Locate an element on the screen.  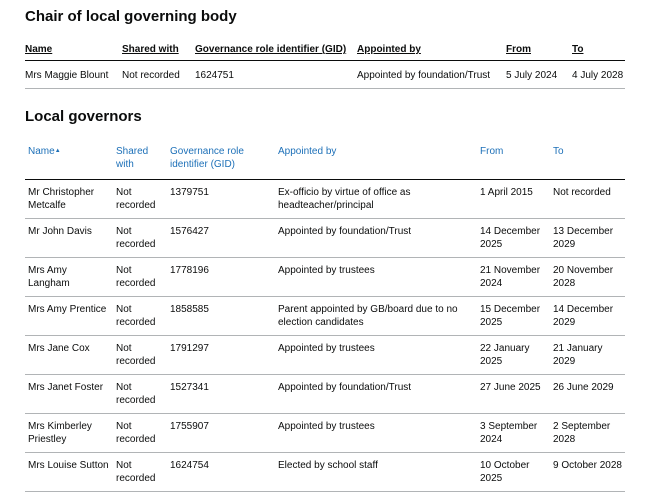
section-title: Local governors is located at coordinates (83, 116).